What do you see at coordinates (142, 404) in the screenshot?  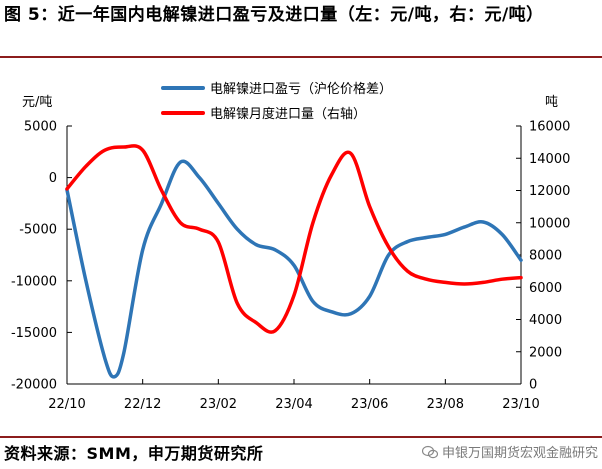 I see `x-tick-label: 22/12` at bounding box center [142, 404].